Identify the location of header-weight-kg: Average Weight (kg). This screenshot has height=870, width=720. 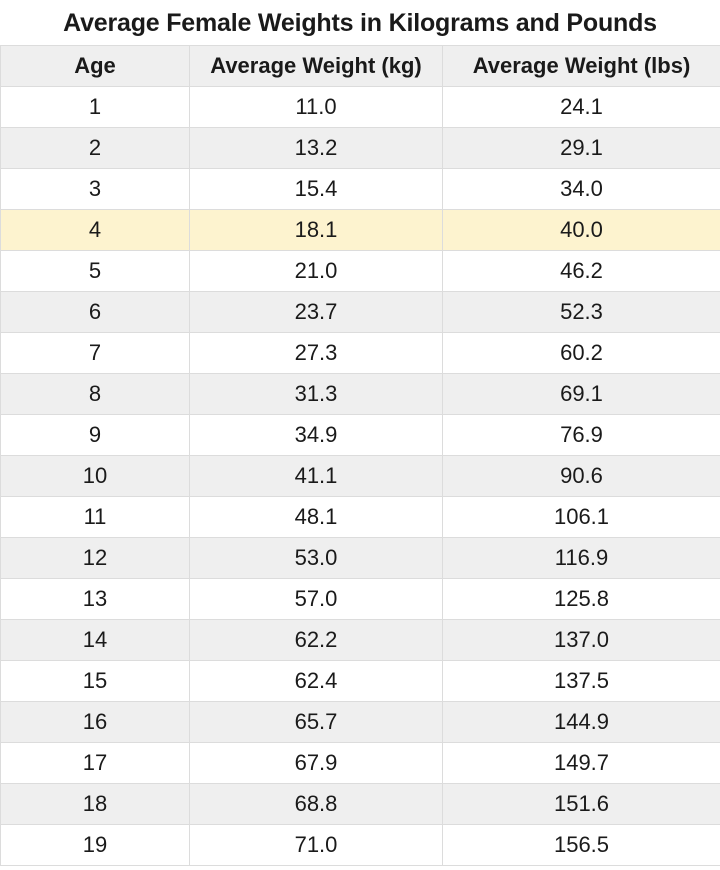
(316, 66).